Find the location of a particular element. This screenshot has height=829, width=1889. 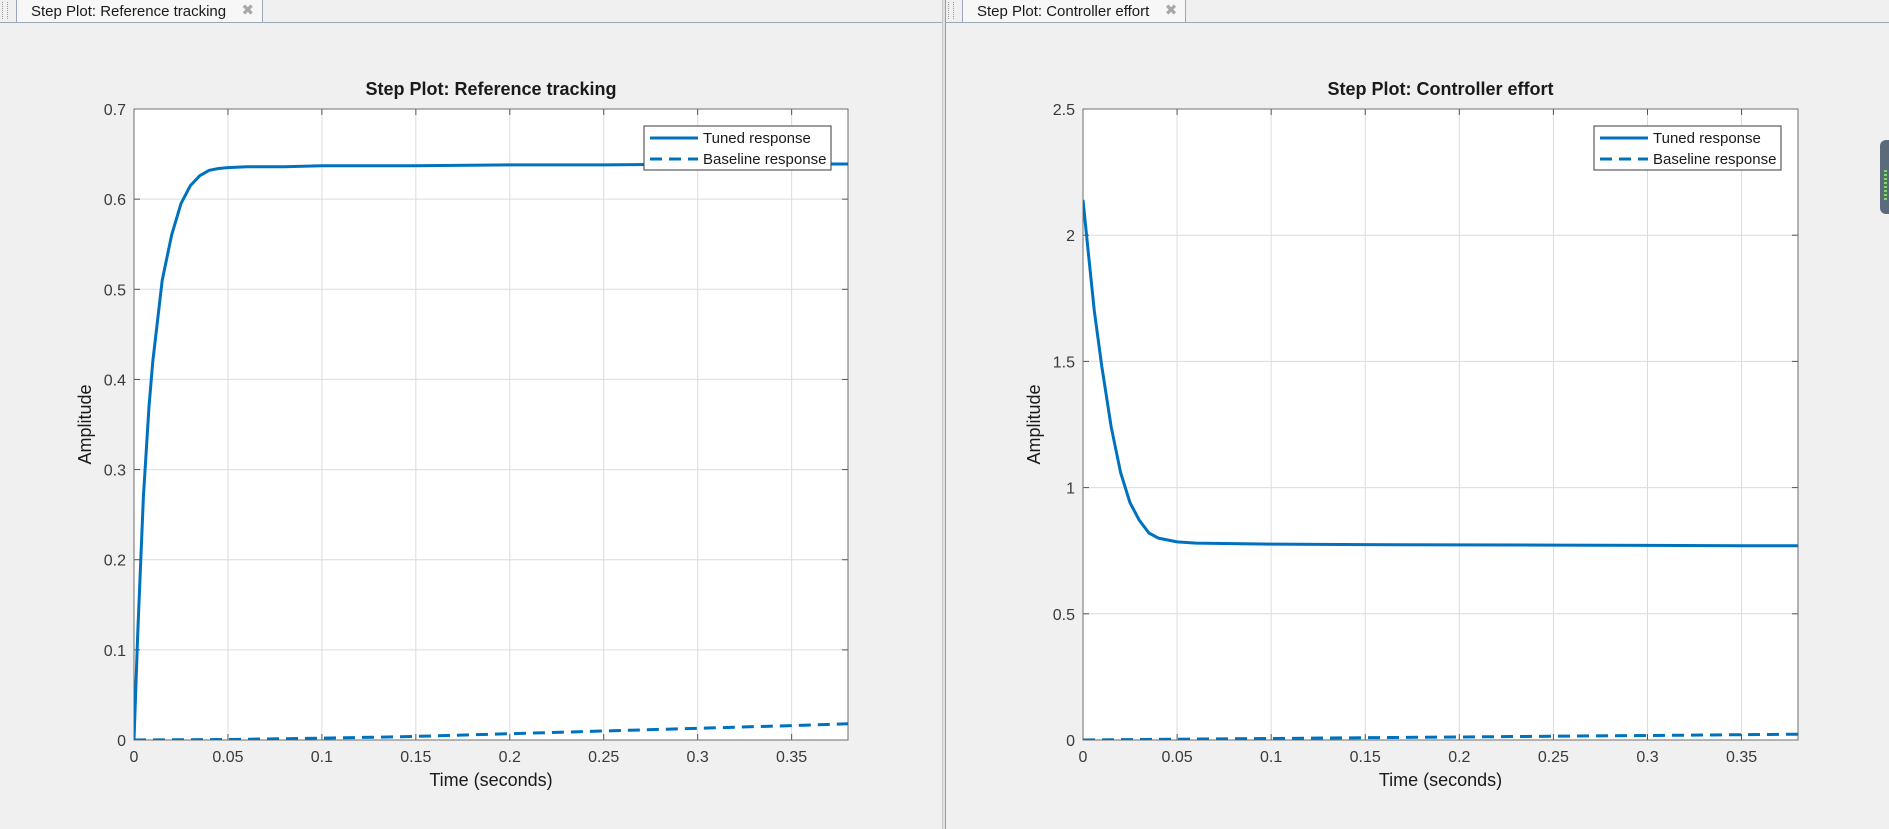

tab-reference-tracking-label: Step Plot: Reference tracking is located at coordinates (129, 11).